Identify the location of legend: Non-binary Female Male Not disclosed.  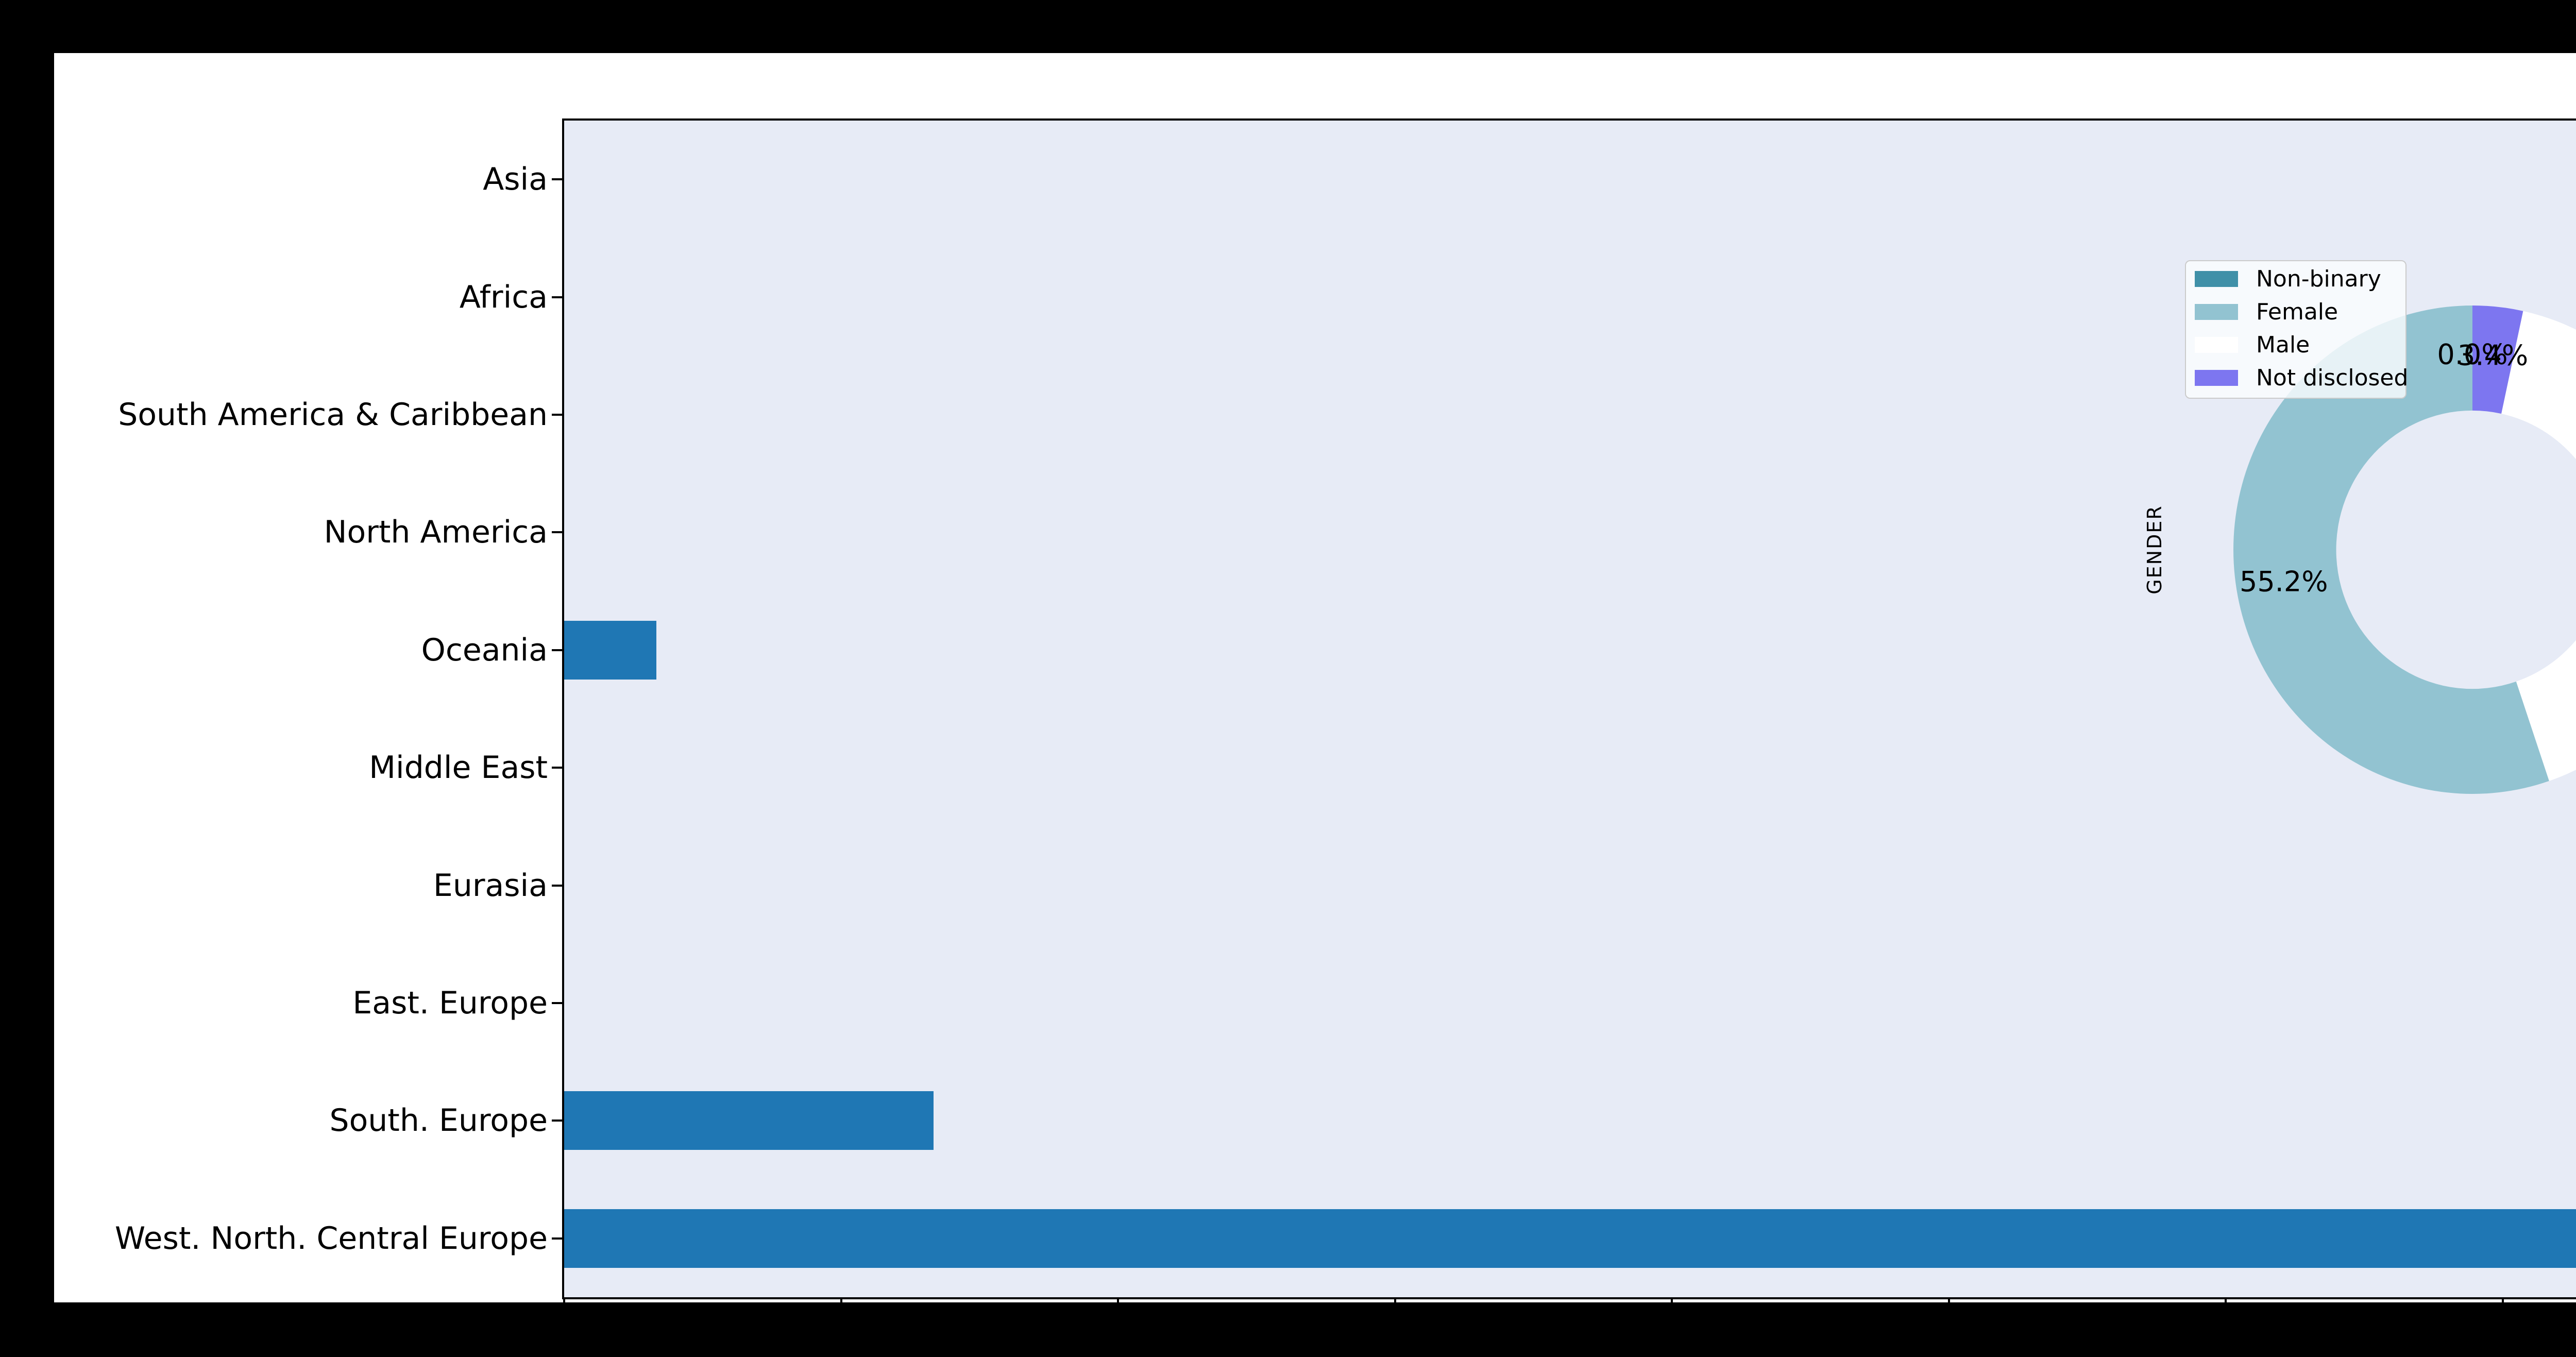
(2297, 329).